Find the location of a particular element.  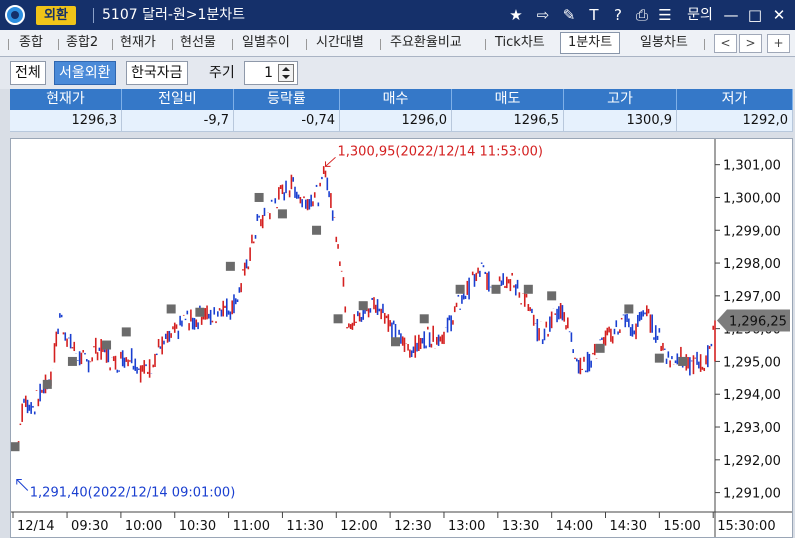

y-tick-label: 1,301,00 is located at coordinates (752, 166).